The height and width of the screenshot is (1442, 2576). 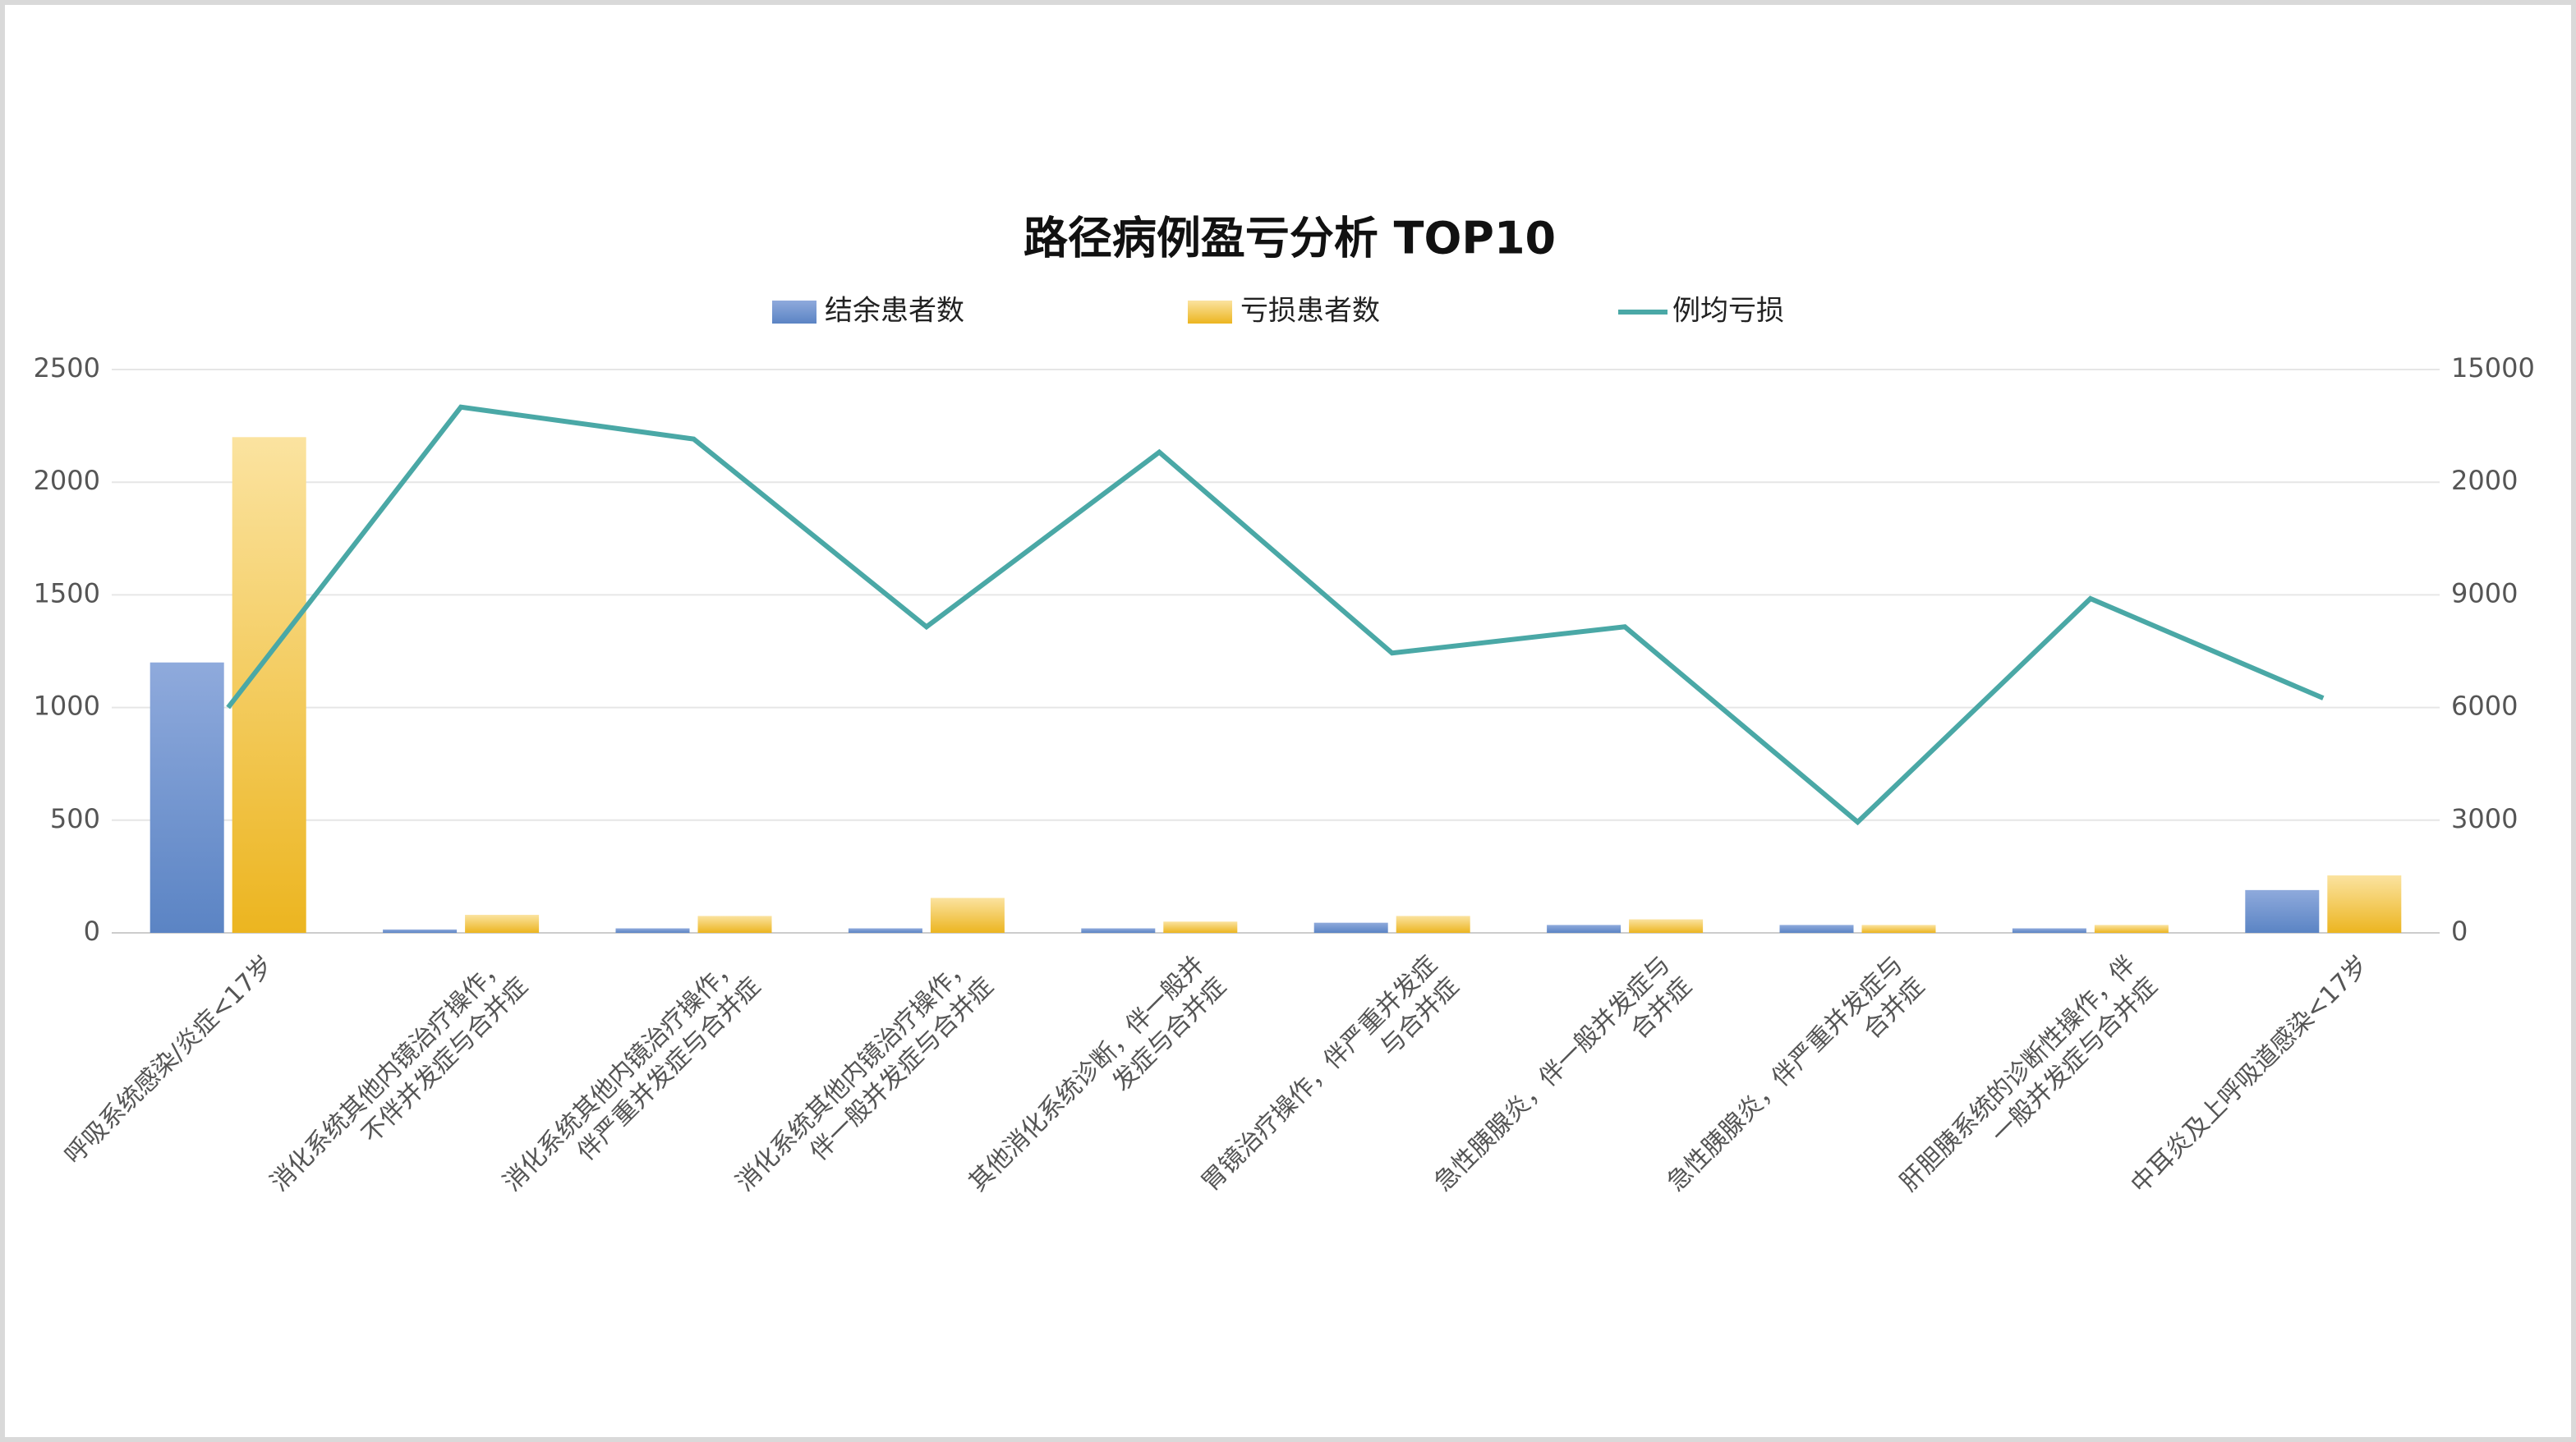 I want to click on y2-tick-label: 6000, so click(x=2484, y=706).